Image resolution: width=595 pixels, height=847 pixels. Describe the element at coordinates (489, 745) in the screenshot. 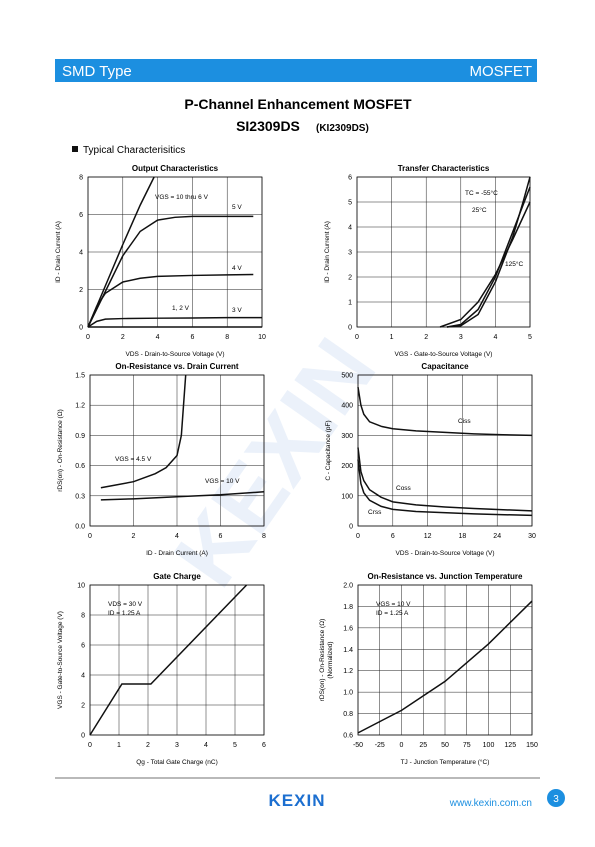

I see `x-tick-label: 100` at that location.